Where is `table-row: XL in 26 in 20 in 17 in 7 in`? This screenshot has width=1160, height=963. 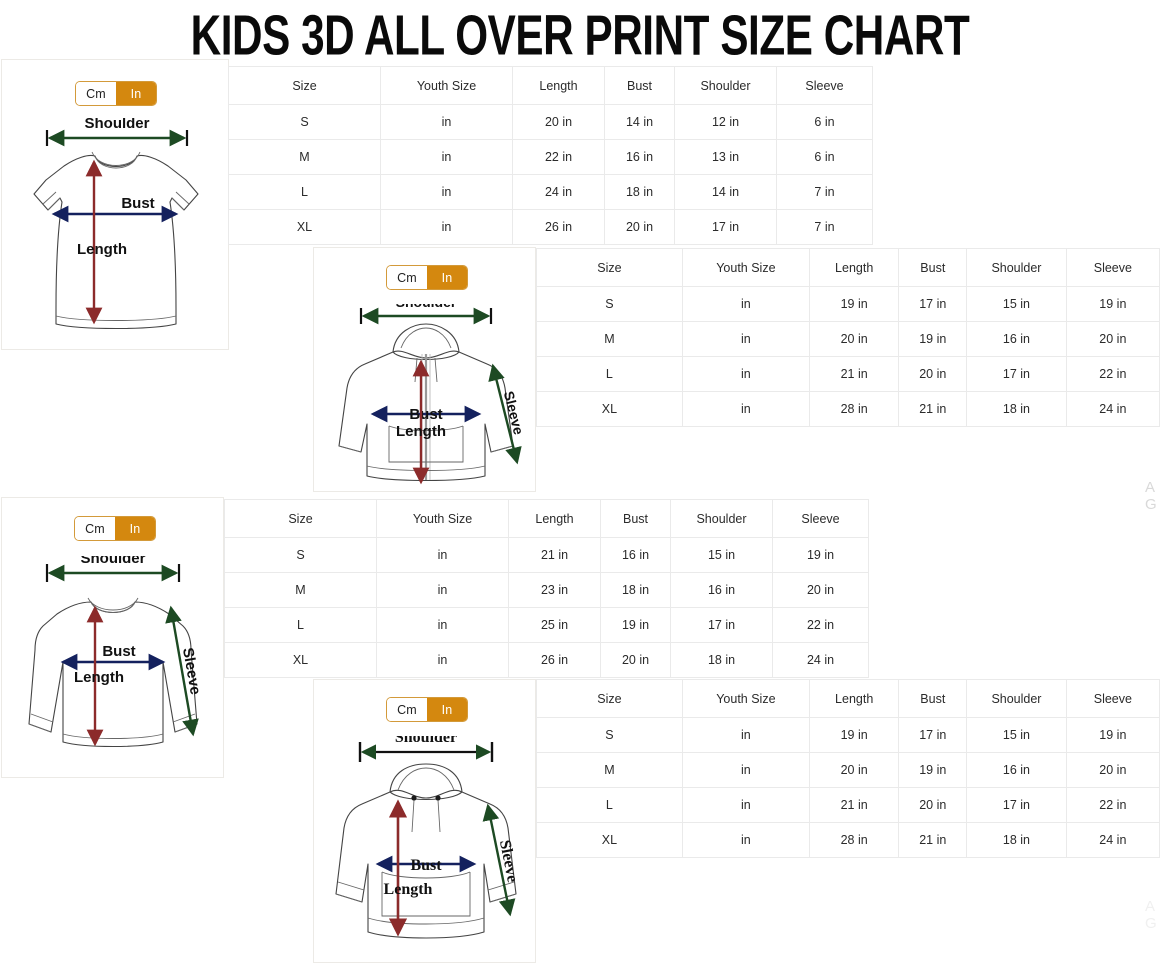
table-row: XL in 26 in 20 in 17 in 7 in is located at coordinates (550, 227).